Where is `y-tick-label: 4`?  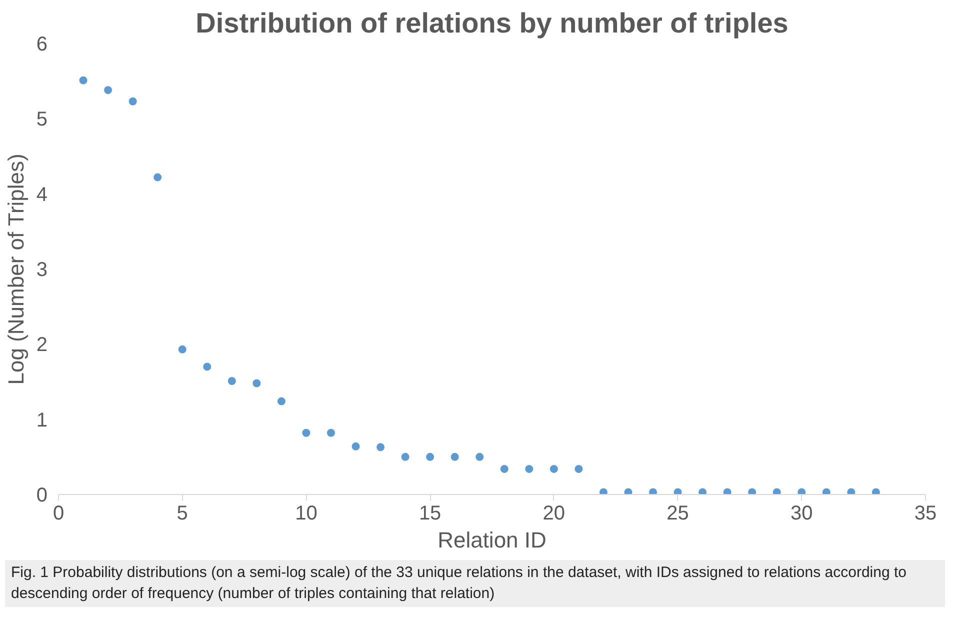
y-tick-label: 4 is located at coordinates (42, 195).